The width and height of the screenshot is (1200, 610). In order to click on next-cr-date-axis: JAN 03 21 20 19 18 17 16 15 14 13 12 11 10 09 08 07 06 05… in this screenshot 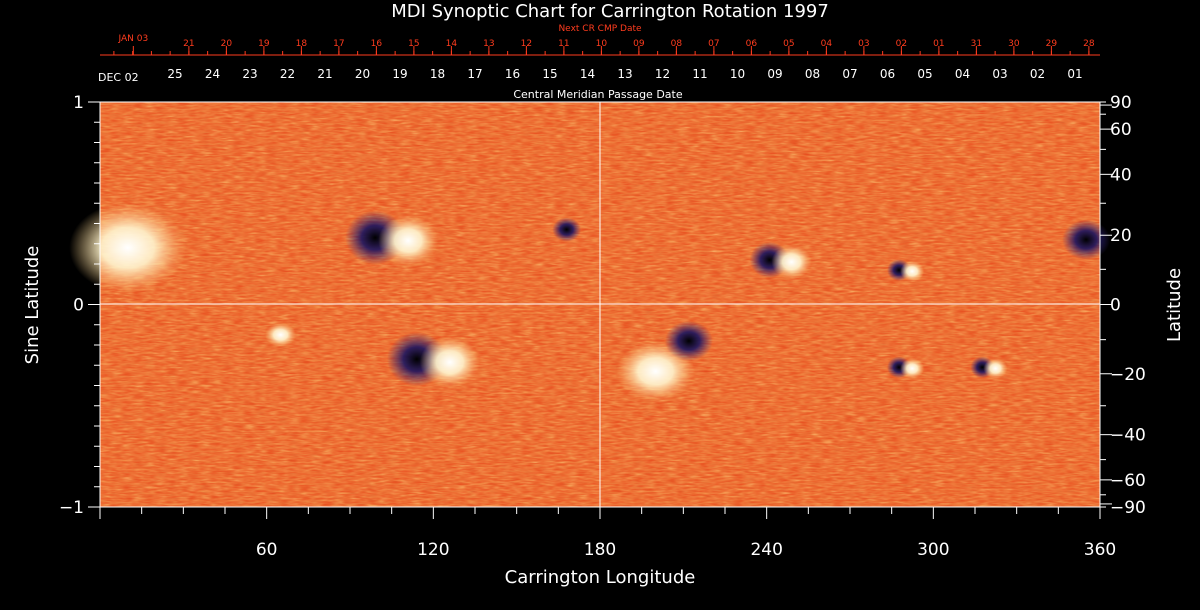, I will do `click(600, 45)`.